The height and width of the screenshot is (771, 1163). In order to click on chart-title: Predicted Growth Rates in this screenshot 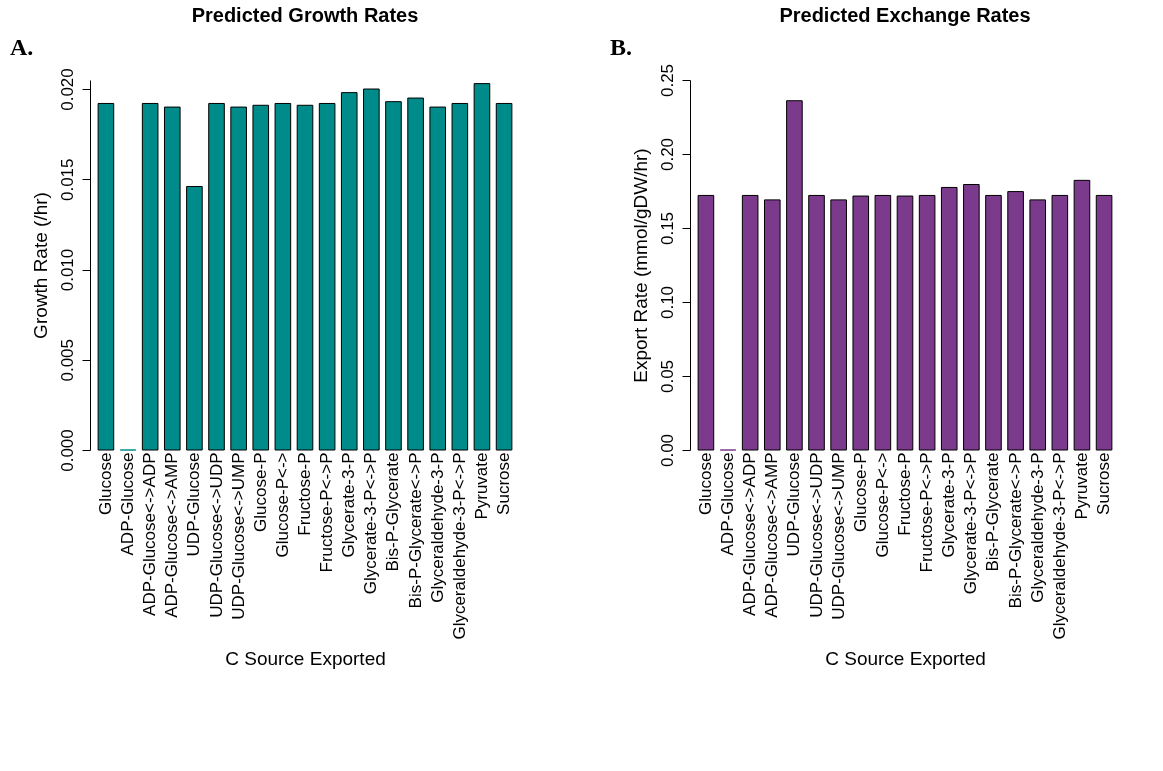, I will do `click(305, 15)`.